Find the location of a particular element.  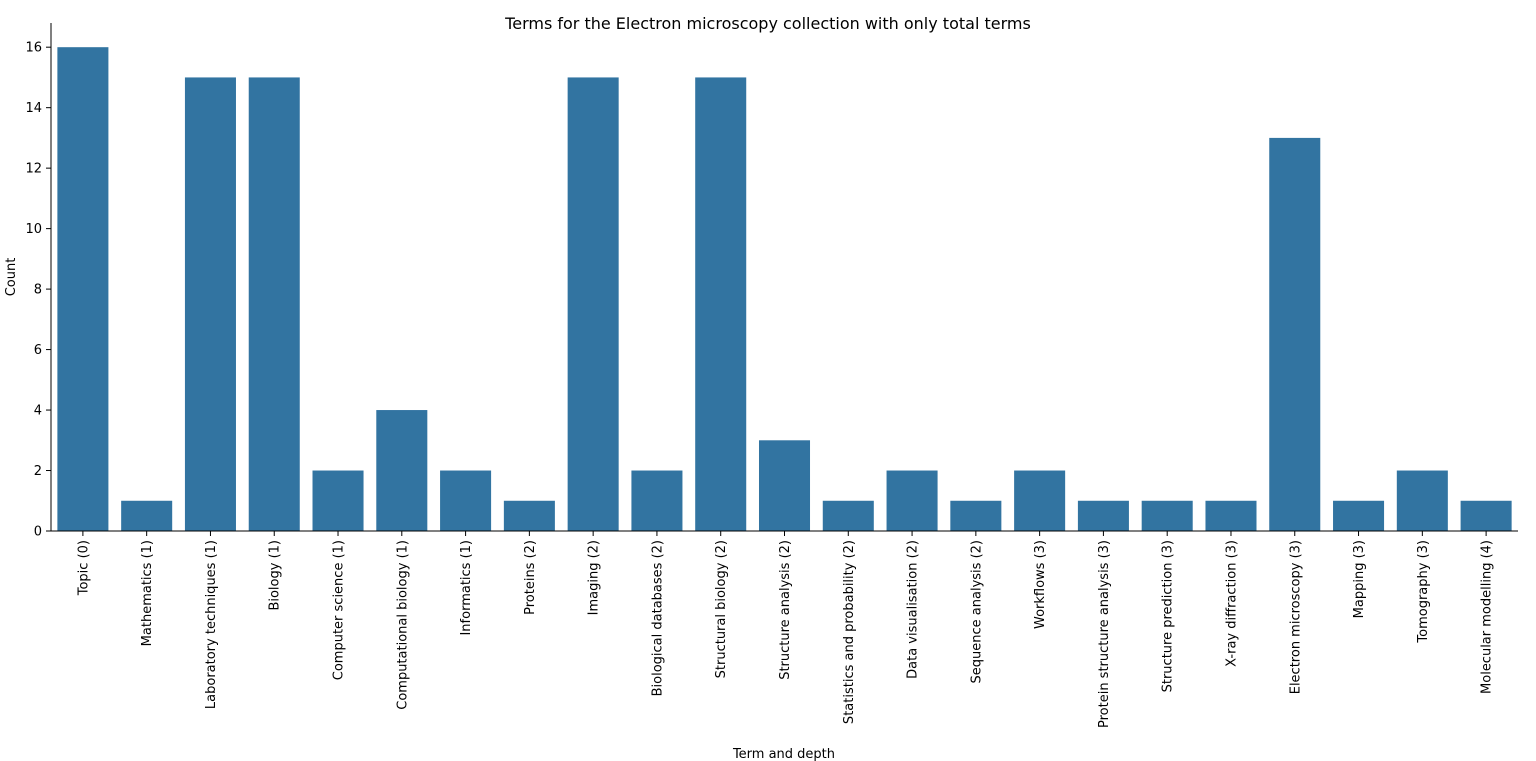

y-axis-label: Count is located at coordinates (11, 277).